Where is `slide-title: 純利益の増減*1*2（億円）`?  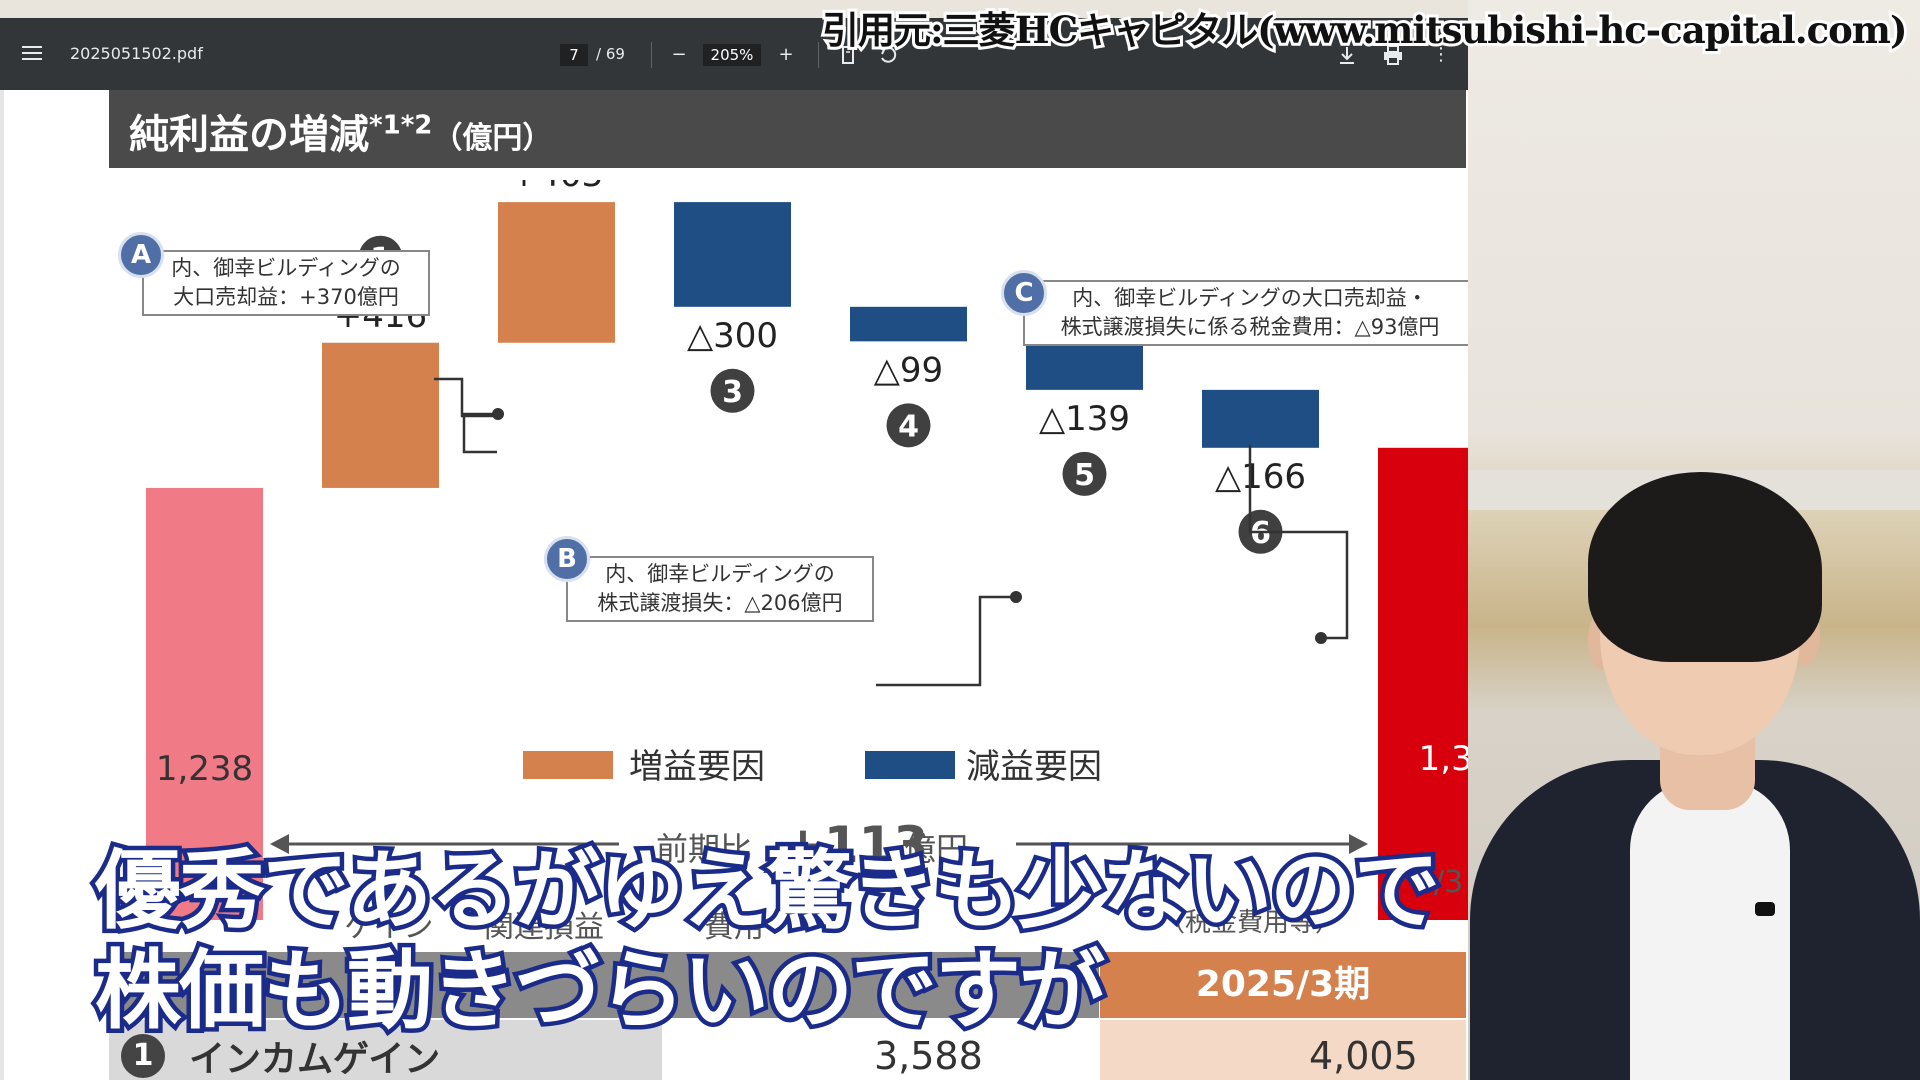
slide-title: 純利益の増減*1*2（億円） is located at coordinates (340, 131).